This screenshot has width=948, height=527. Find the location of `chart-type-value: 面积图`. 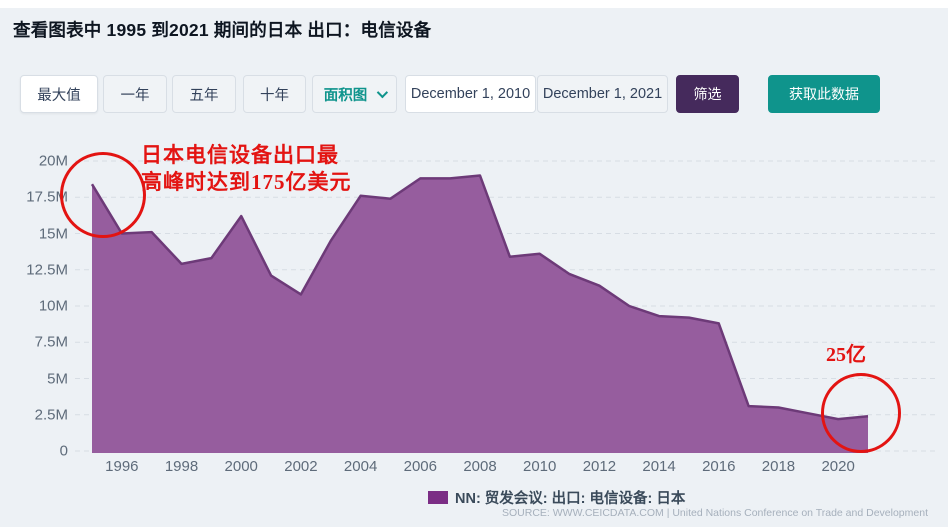

chart-type-value: 面积图 is located at coordinates (345, 95).